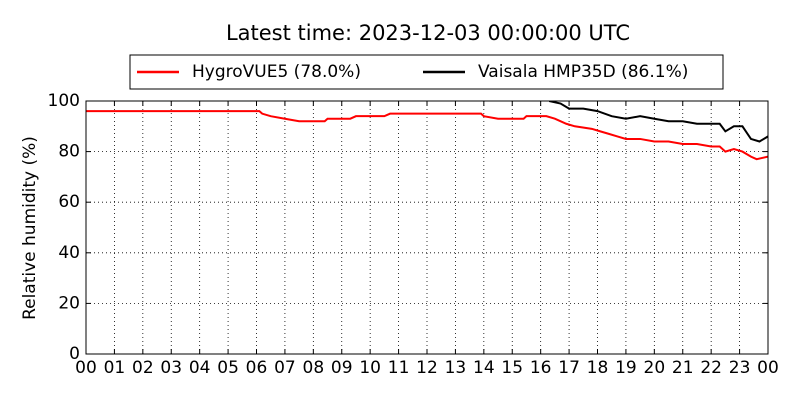 The height and width of the screenshot is (400, 800). I want to click on x-tick-label: 04, so click(200, 368).